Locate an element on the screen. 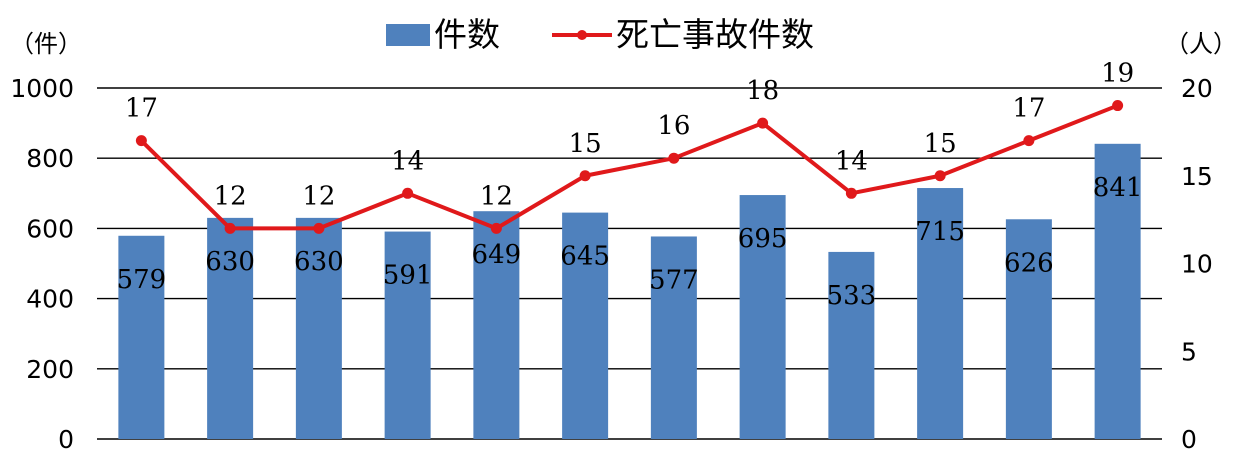 The image size is (1234, 451). right-axis-tick-label: 5 is located at coordinates (1189, 351).